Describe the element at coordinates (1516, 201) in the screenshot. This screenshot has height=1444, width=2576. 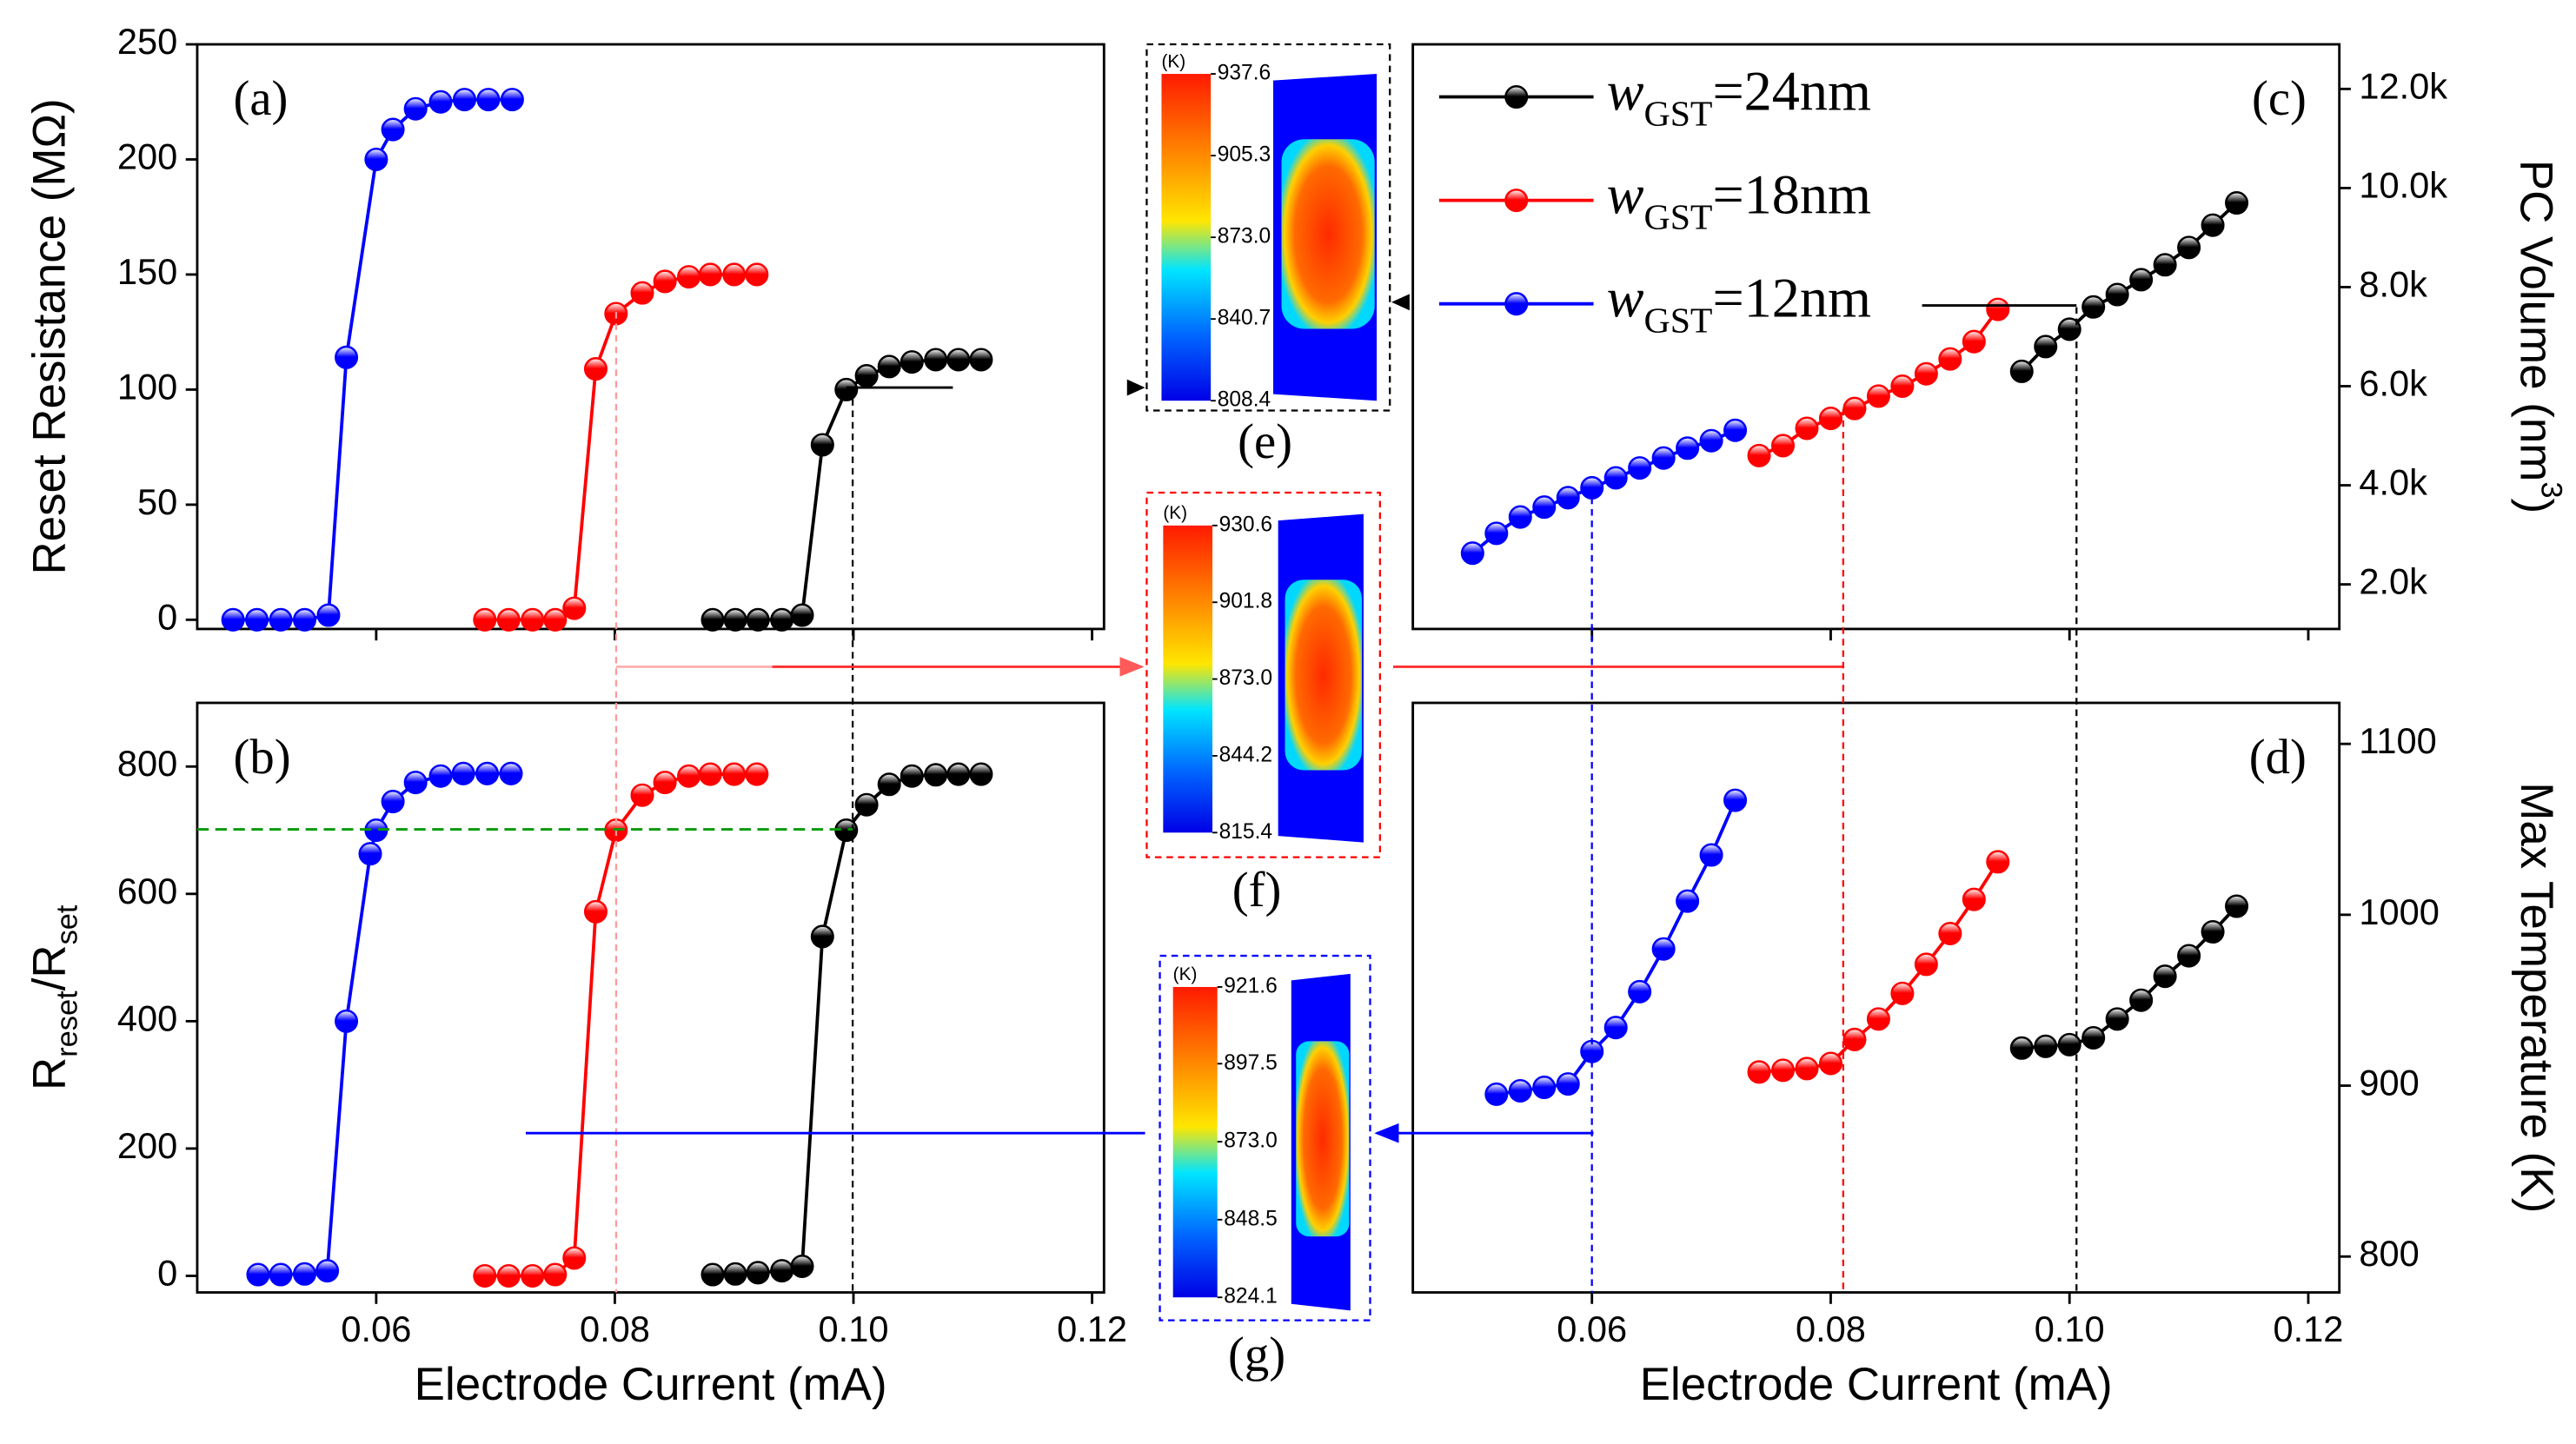
I see `legend-marker` at that location.